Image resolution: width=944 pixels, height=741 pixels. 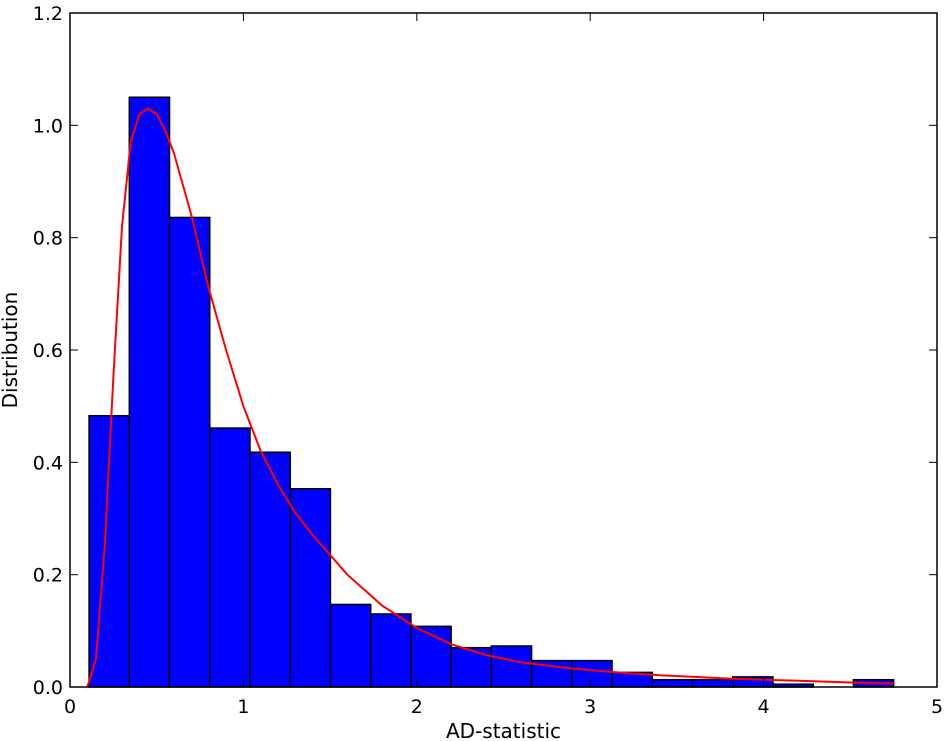 I want to click on x-axis-label: AD-statistic, so click(x=503, y=730).